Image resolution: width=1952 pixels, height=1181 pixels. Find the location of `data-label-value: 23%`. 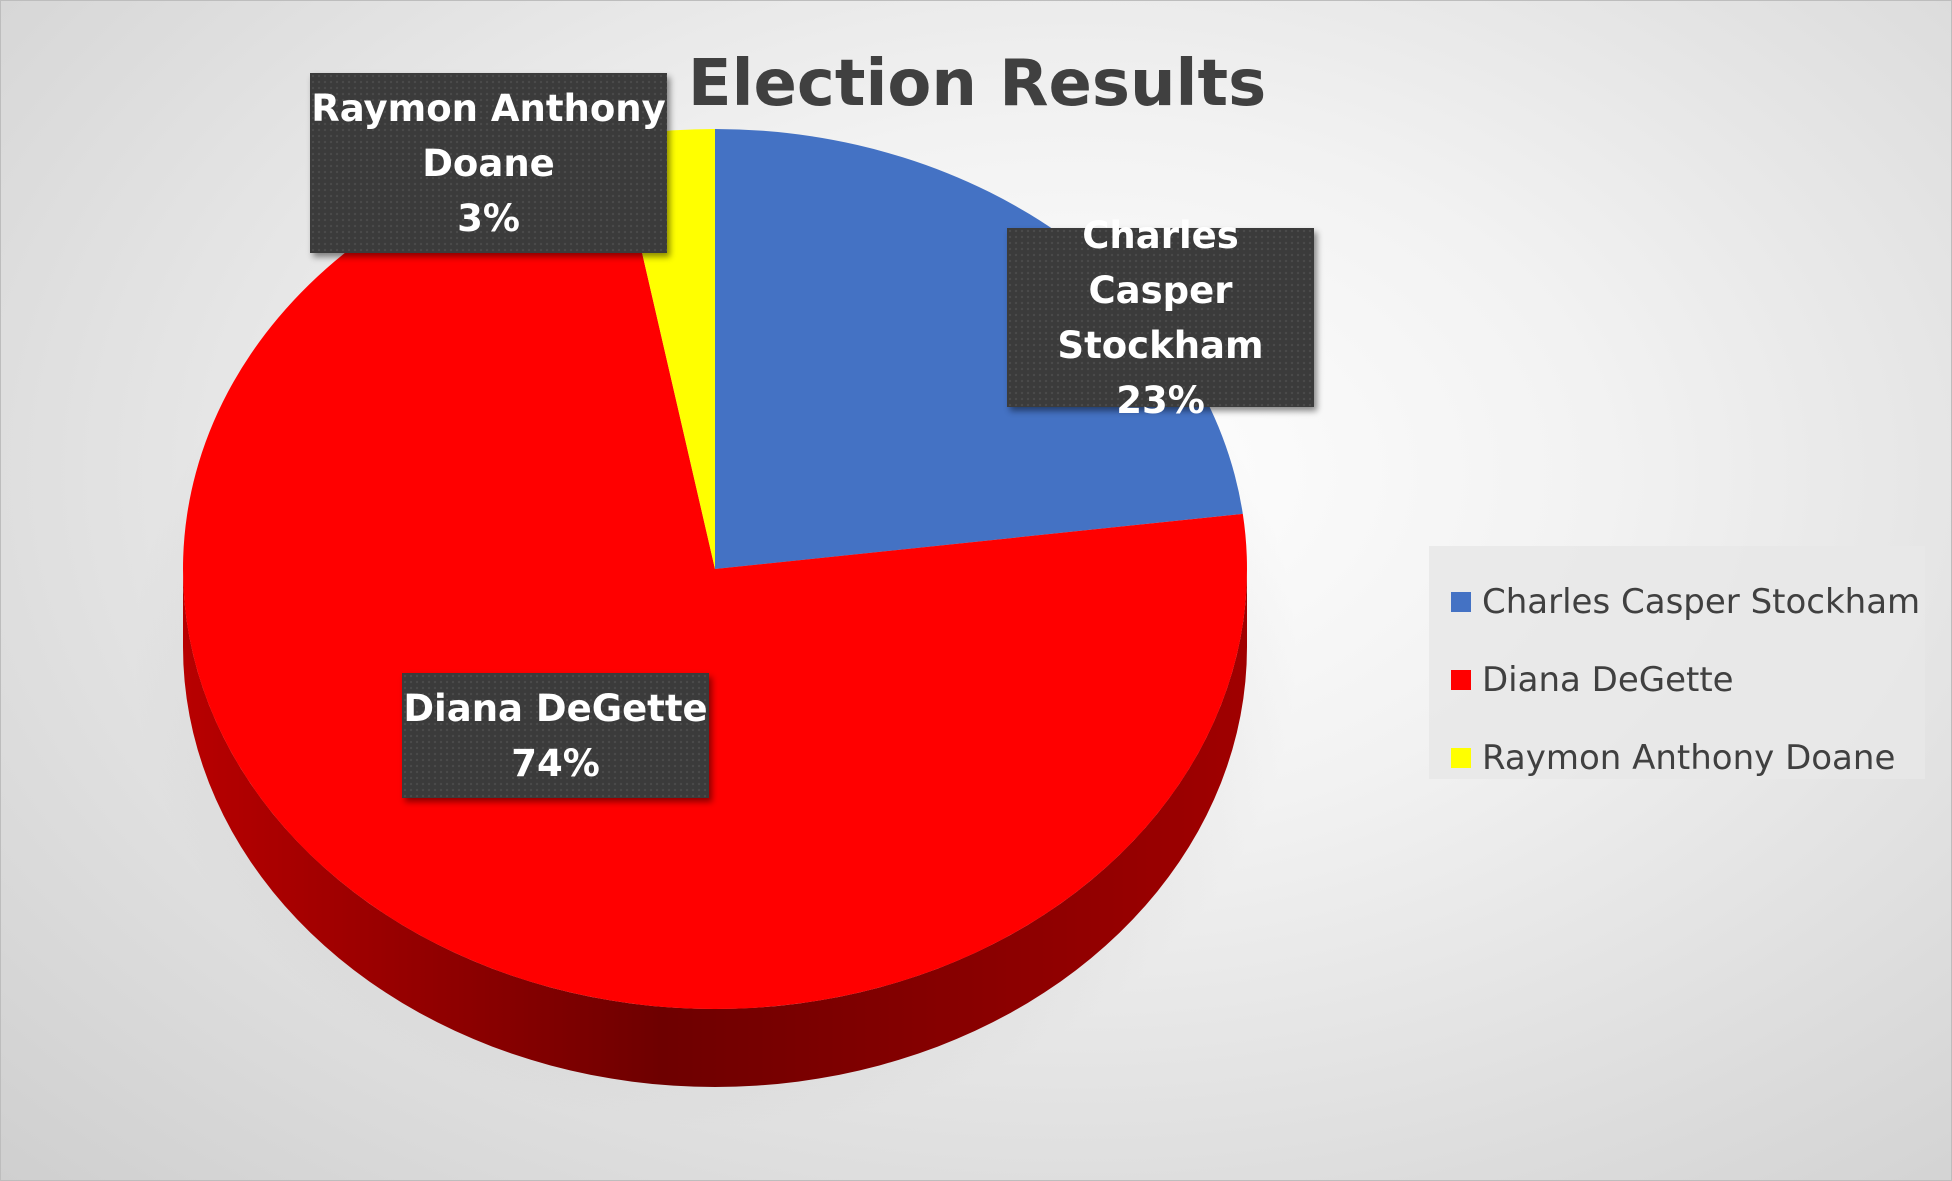

data-label-value: 23% is located at coordinates (1160, 400).